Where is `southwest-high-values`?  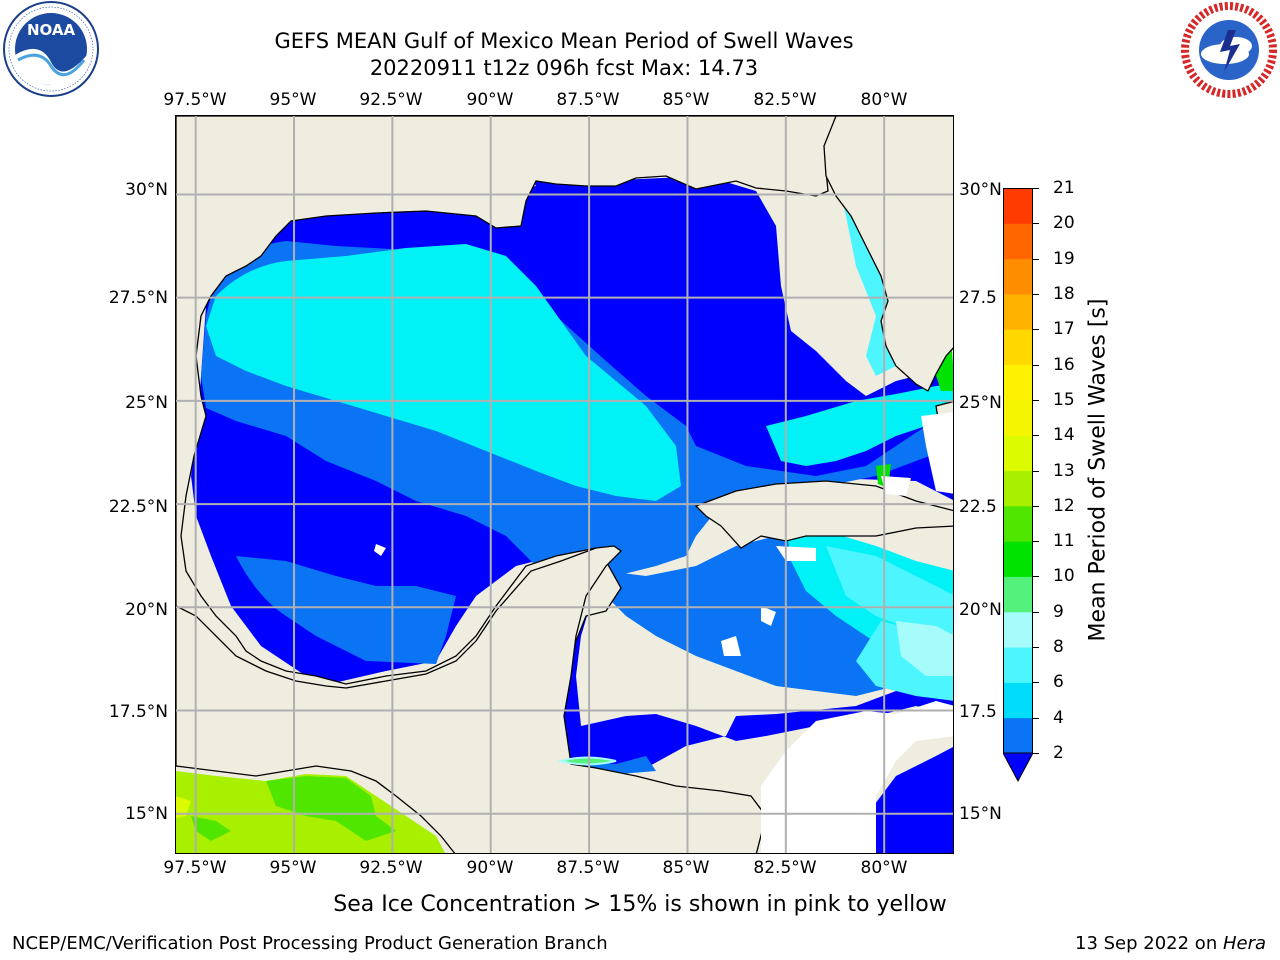
southwest-high-values is located at coordinates (310, 812).